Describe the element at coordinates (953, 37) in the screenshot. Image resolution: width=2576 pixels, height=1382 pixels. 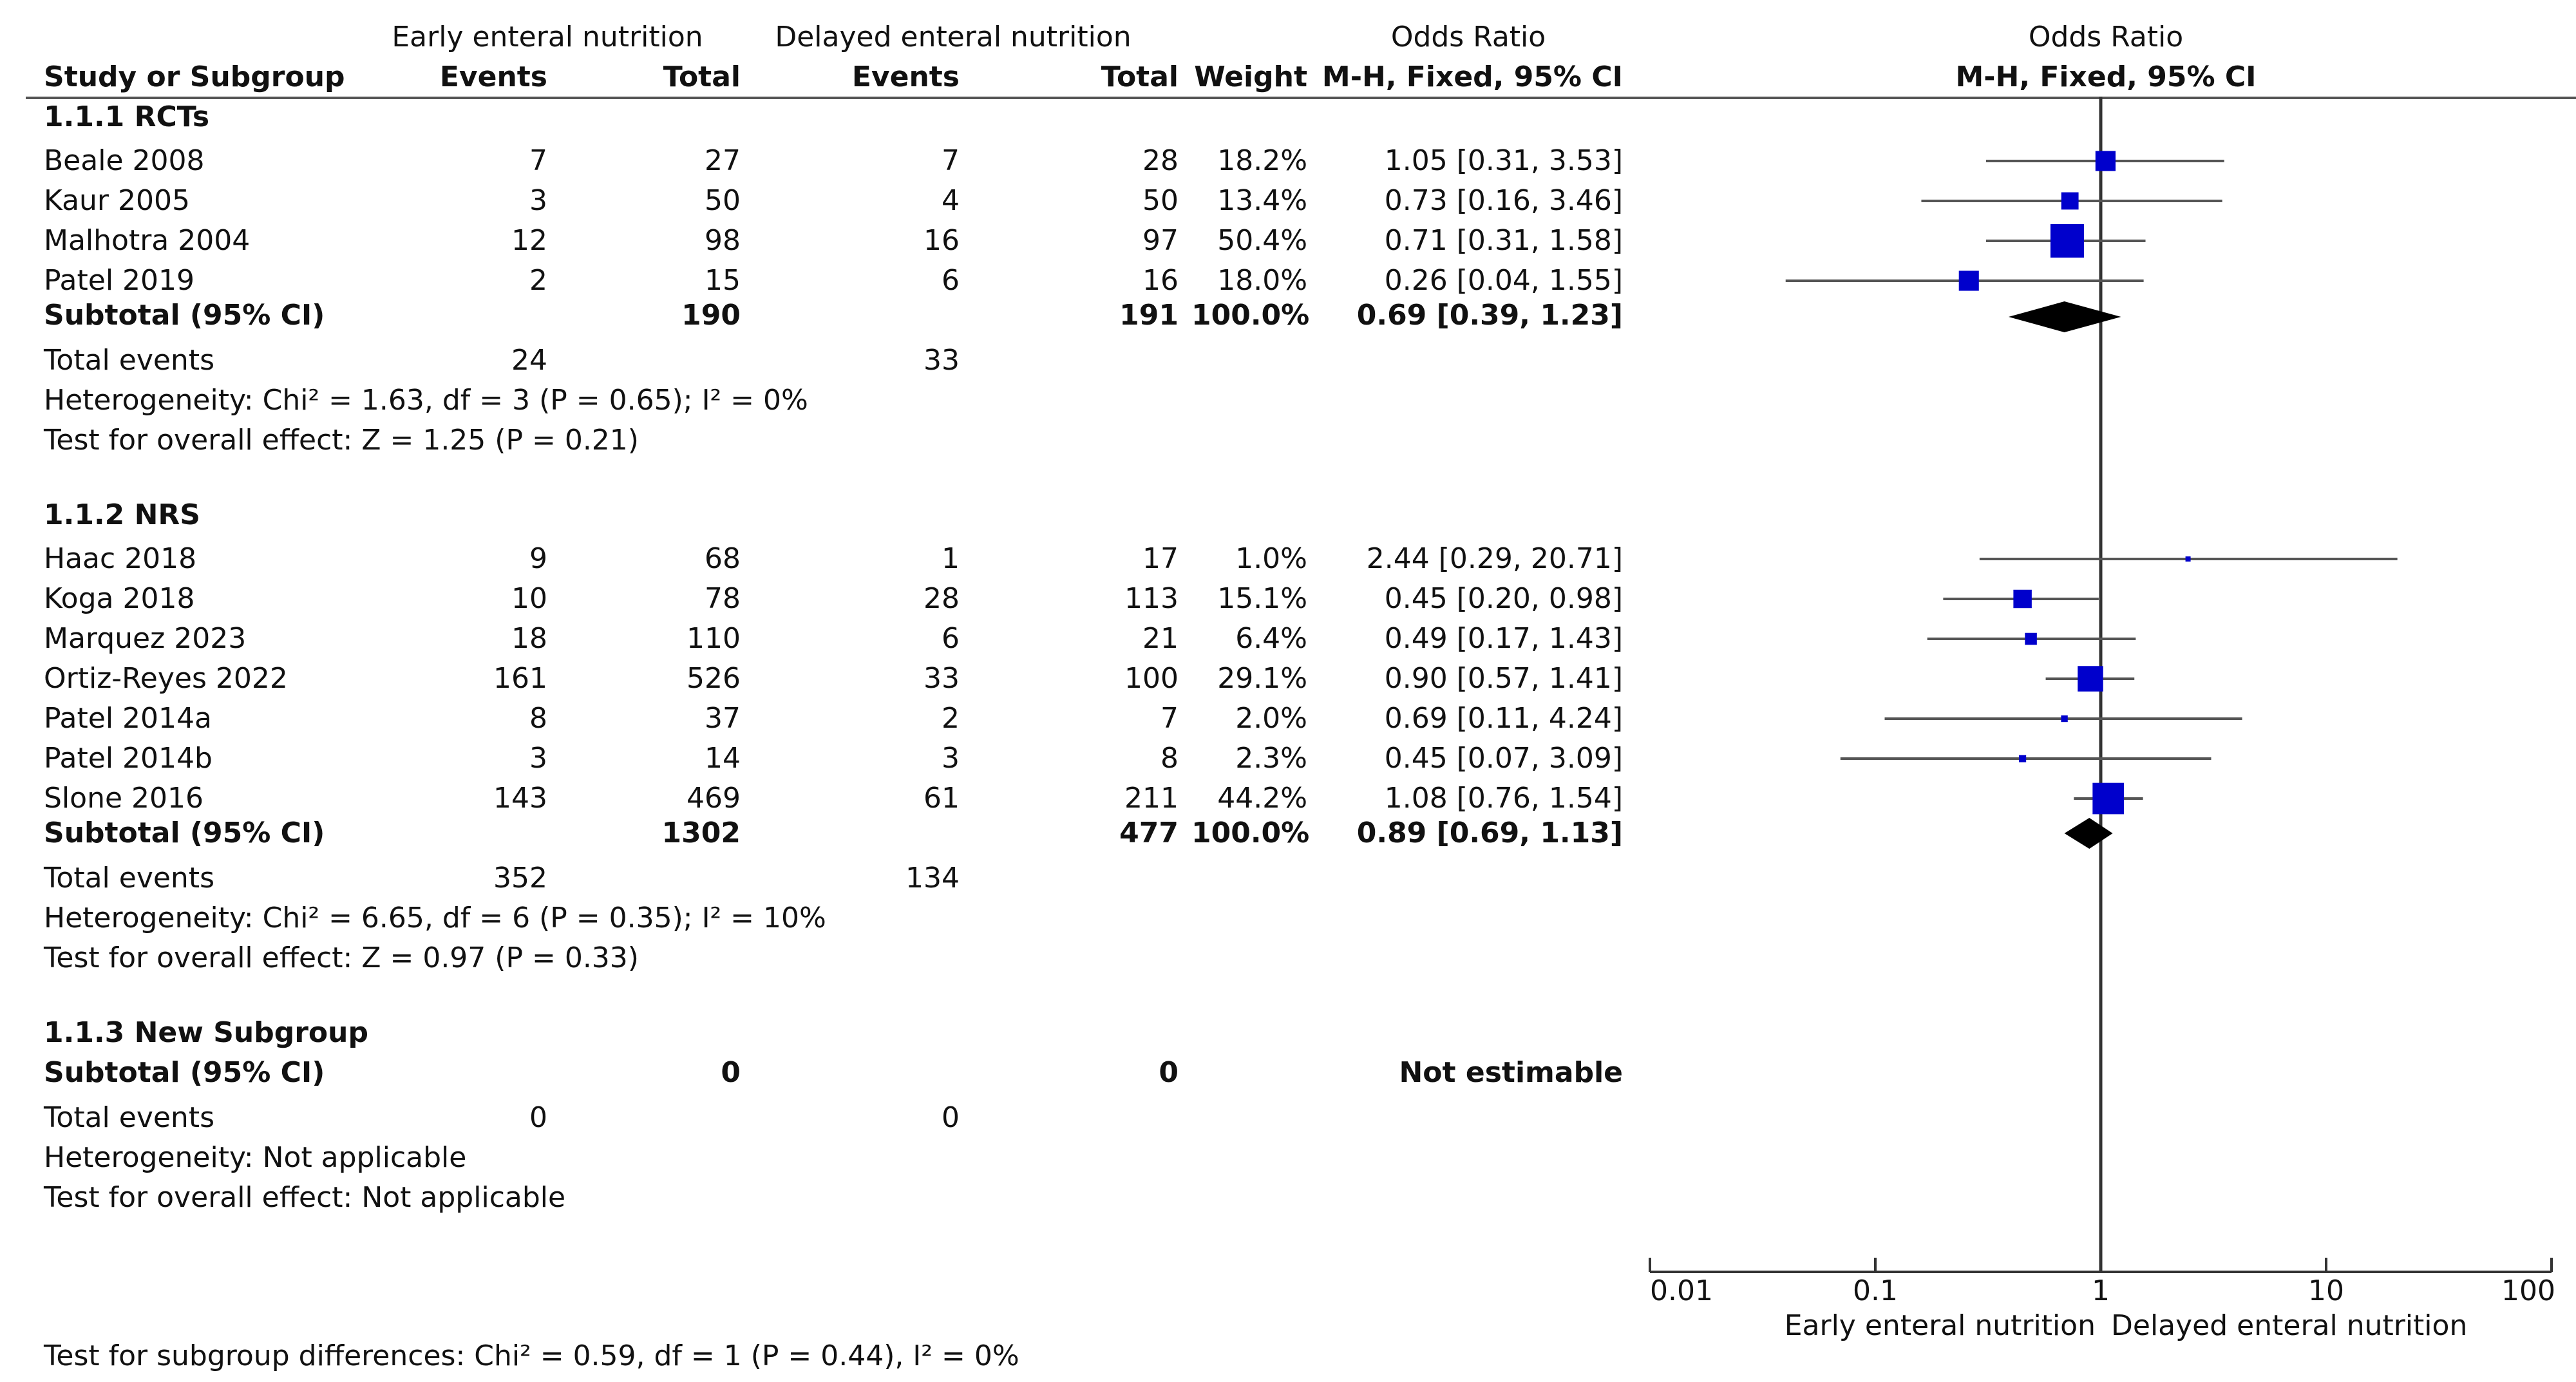
I see `group2-header: Delayed enteral nutrition` at that location.